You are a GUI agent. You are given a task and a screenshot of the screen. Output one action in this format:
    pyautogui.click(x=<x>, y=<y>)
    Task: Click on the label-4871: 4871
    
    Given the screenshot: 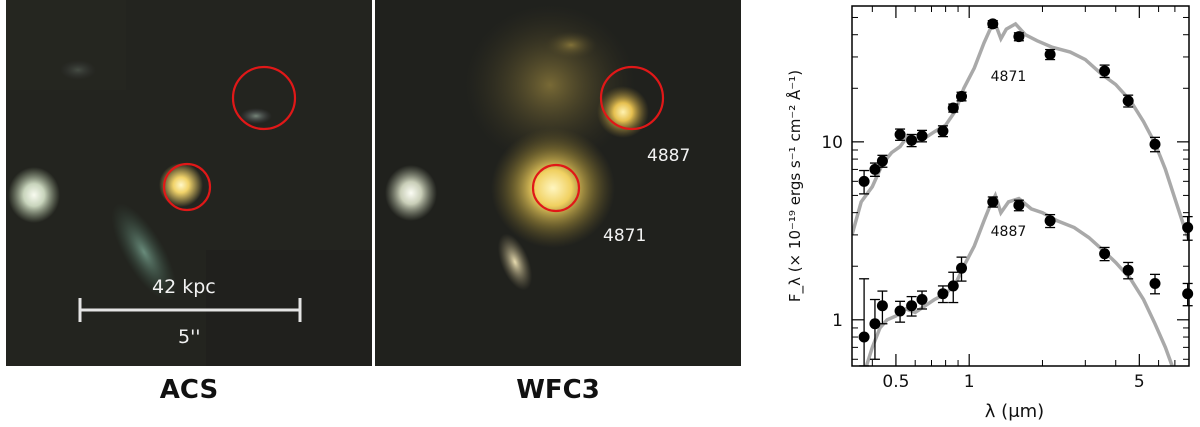 What is the action you would take?
    pyautogui.click(x=625, y=236)
    